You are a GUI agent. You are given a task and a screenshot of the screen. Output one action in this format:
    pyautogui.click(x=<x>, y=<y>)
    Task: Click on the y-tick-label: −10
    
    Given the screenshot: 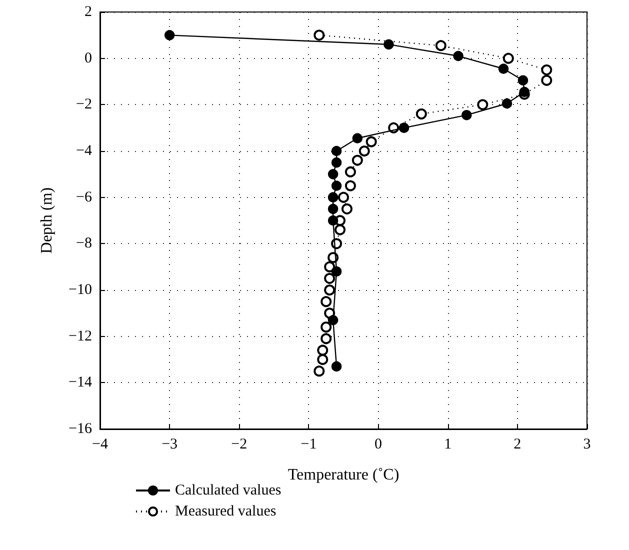 What is the action you would take?
    pyautogui.click(x=80, y=290)
    